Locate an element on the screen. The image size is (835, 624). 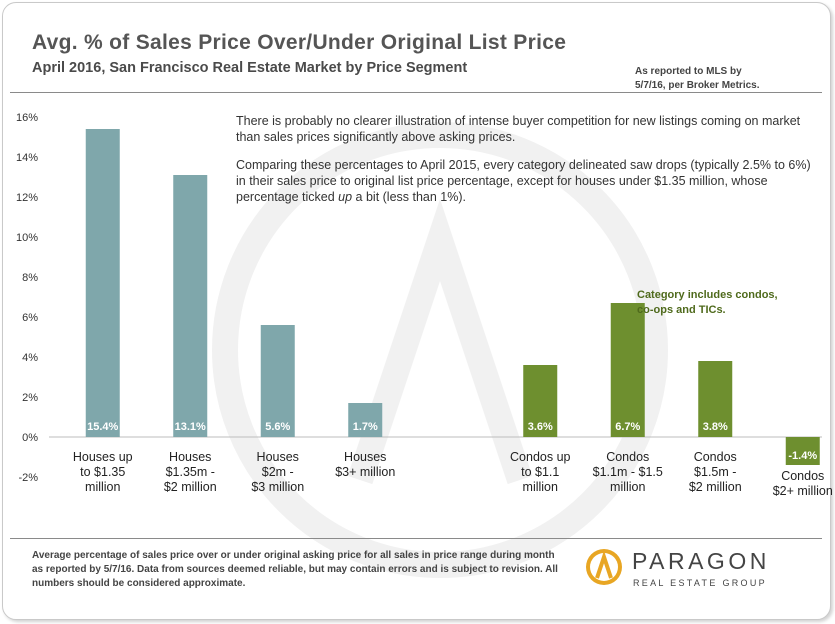
bar-value-label: -1.4% is located at coordinates (802, 456).